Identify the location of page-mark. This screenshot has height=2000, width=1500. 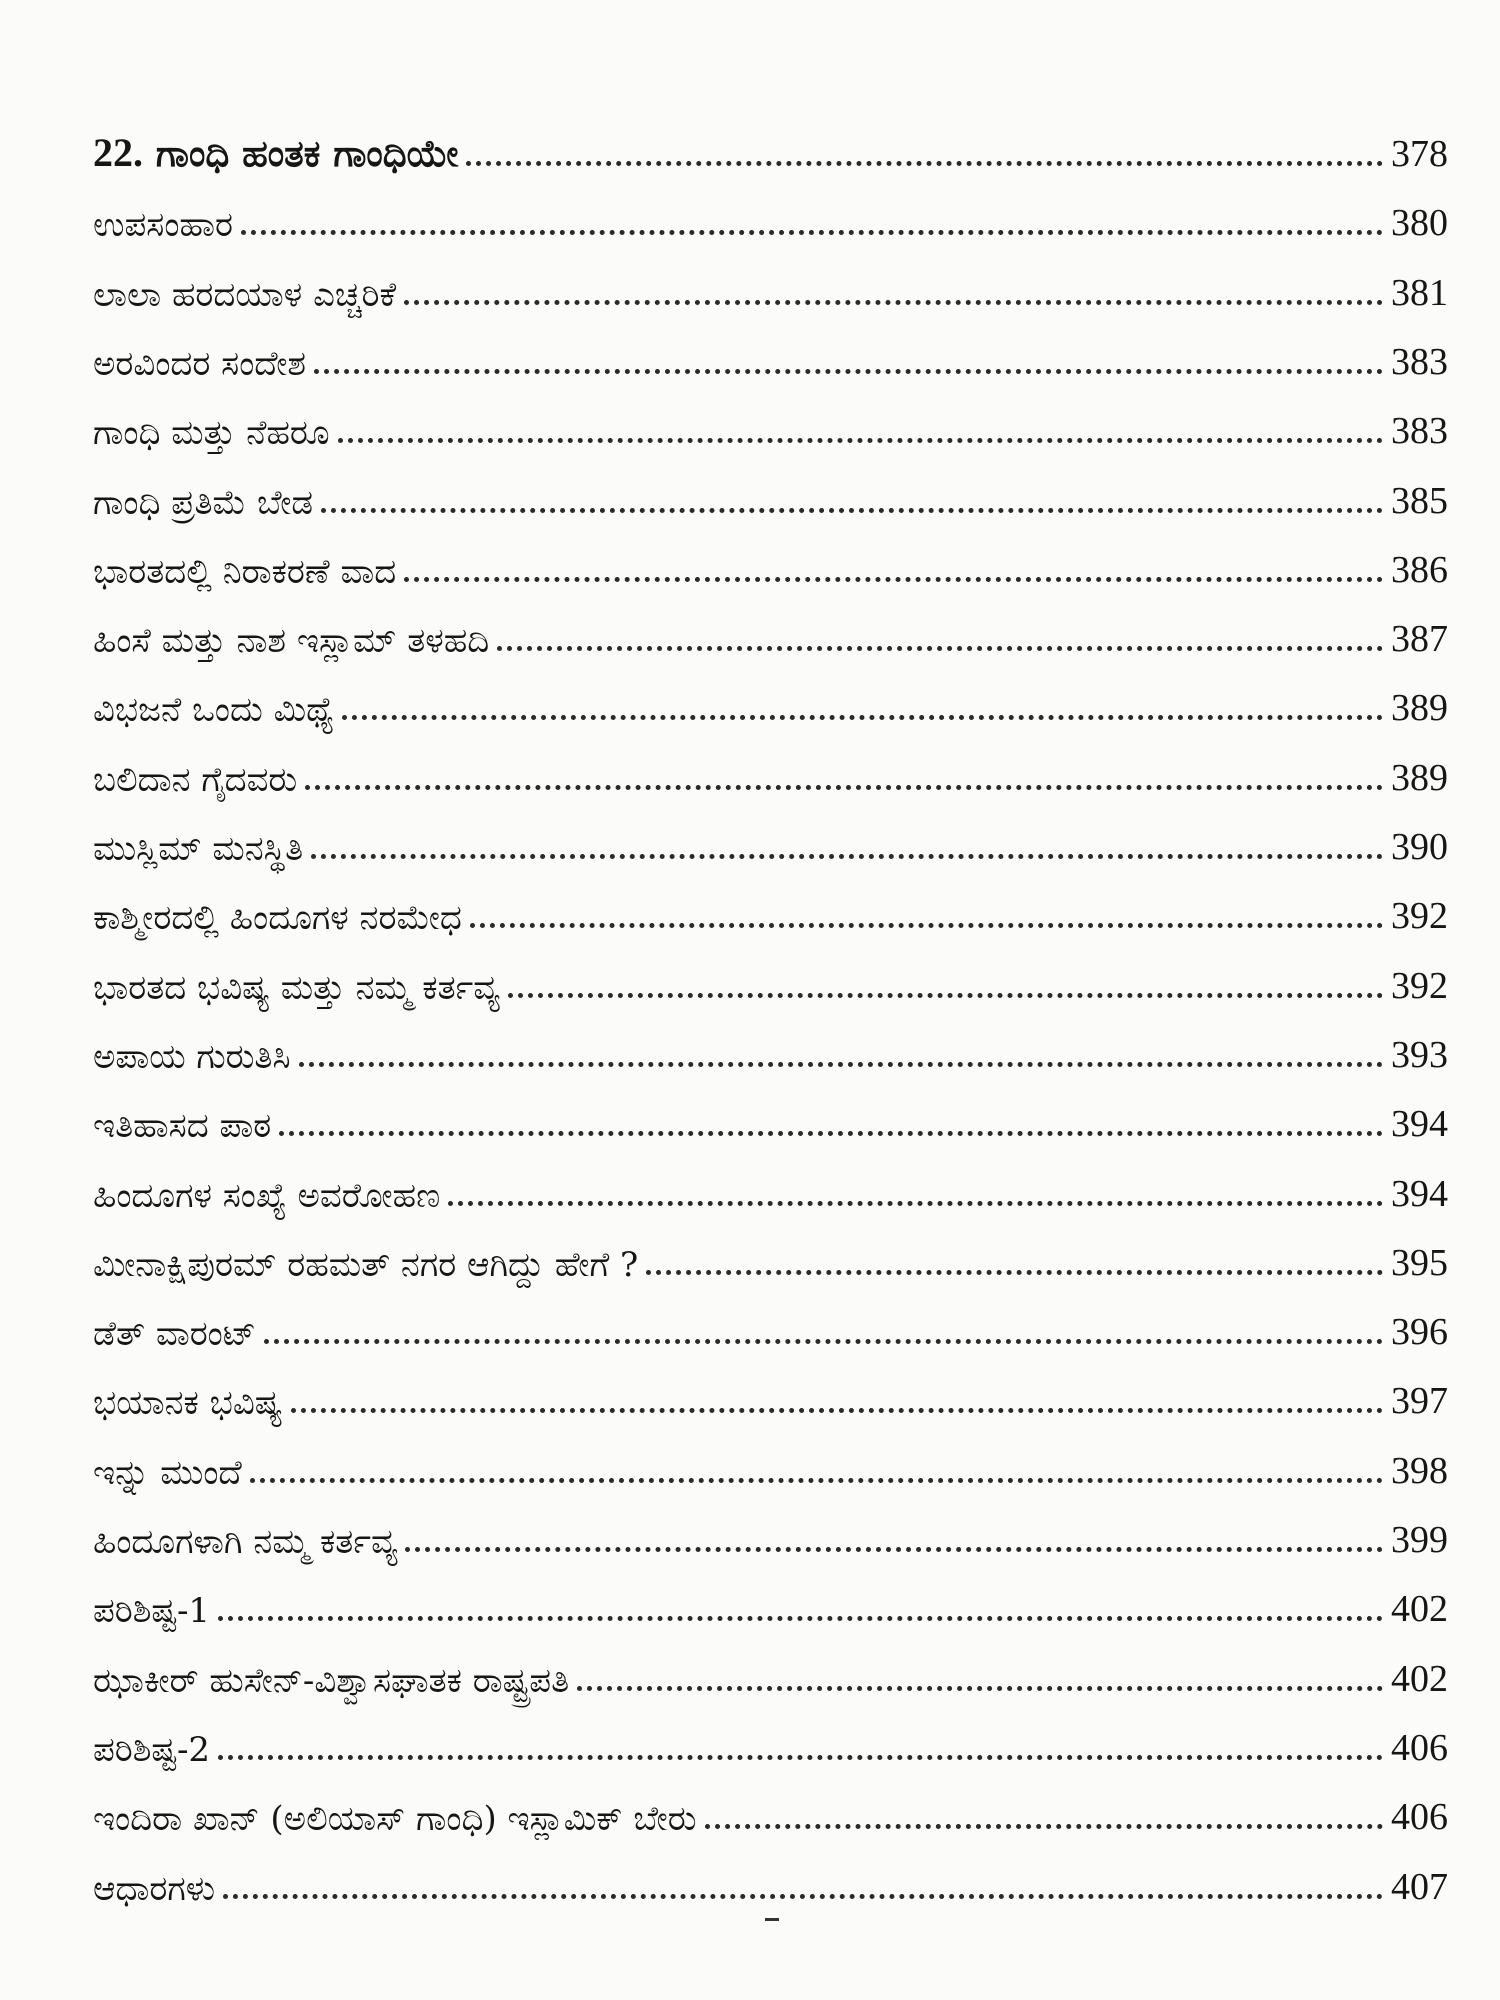
(772, 1919).